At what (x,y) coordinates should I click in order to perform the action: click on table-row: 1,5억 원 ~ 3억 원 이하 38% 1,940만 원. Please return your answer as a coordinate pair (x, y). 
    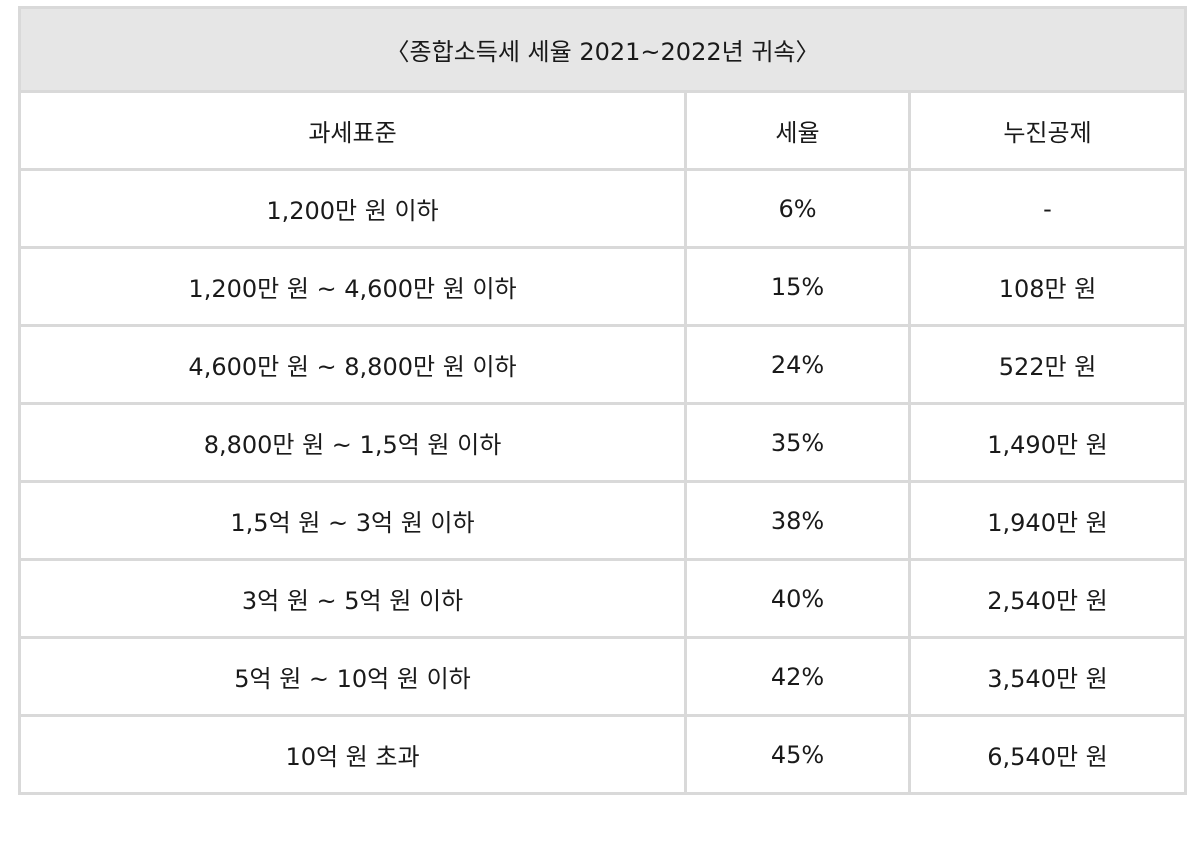
    Looking at the image, I should click on (603, 520).